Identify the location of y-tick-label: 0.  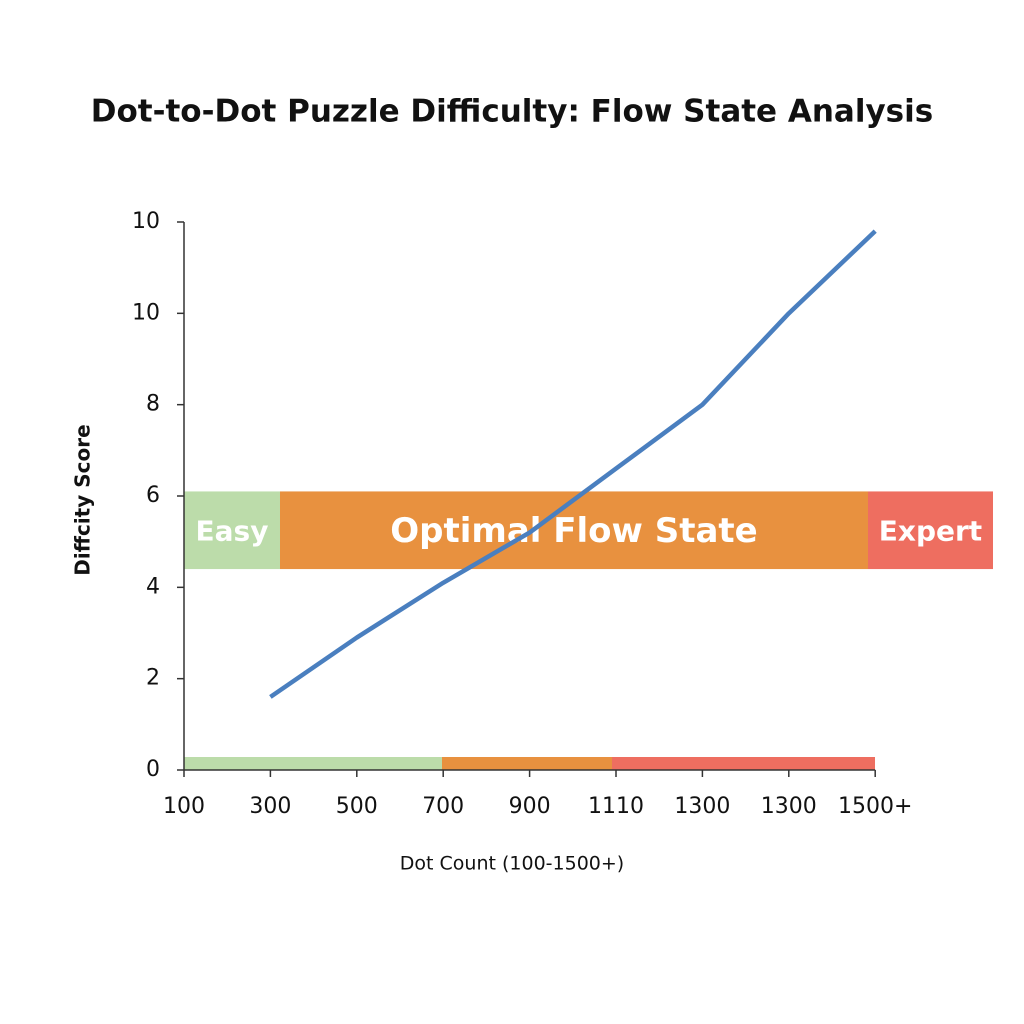
(153, 769).